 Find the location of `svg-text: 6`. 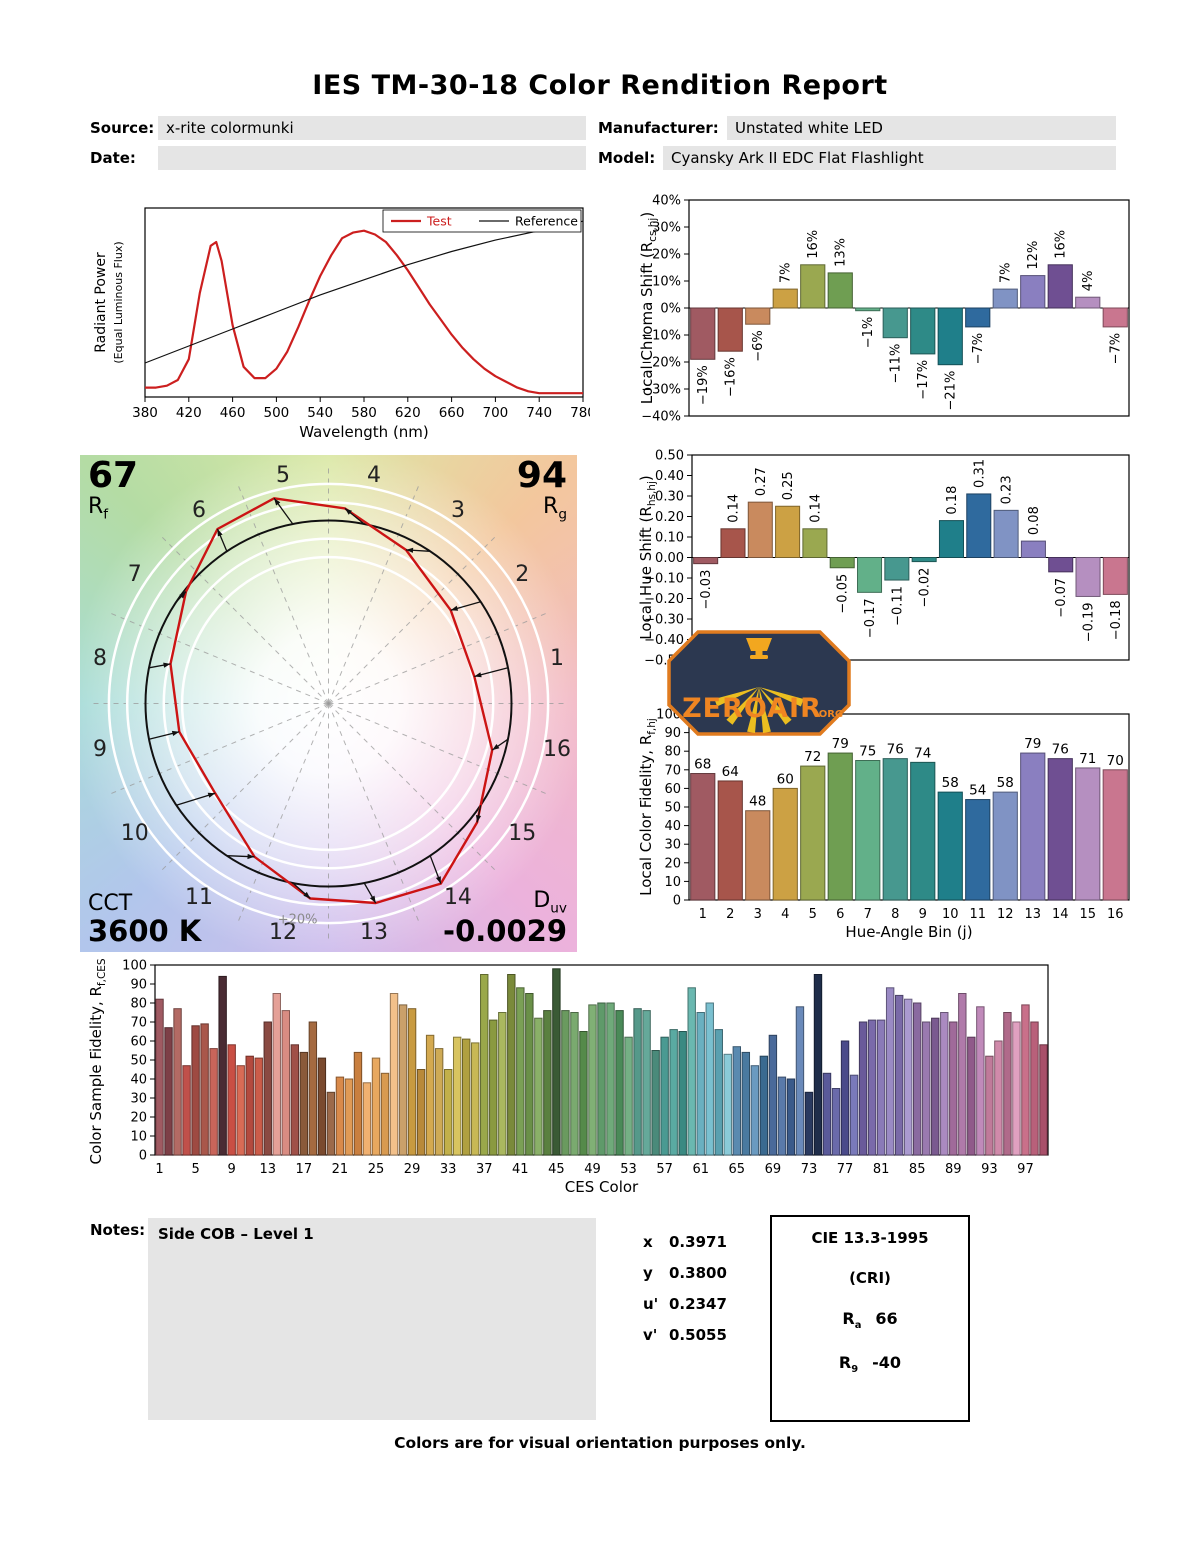

svg-text: 6 is located at coordinates (840, 914).